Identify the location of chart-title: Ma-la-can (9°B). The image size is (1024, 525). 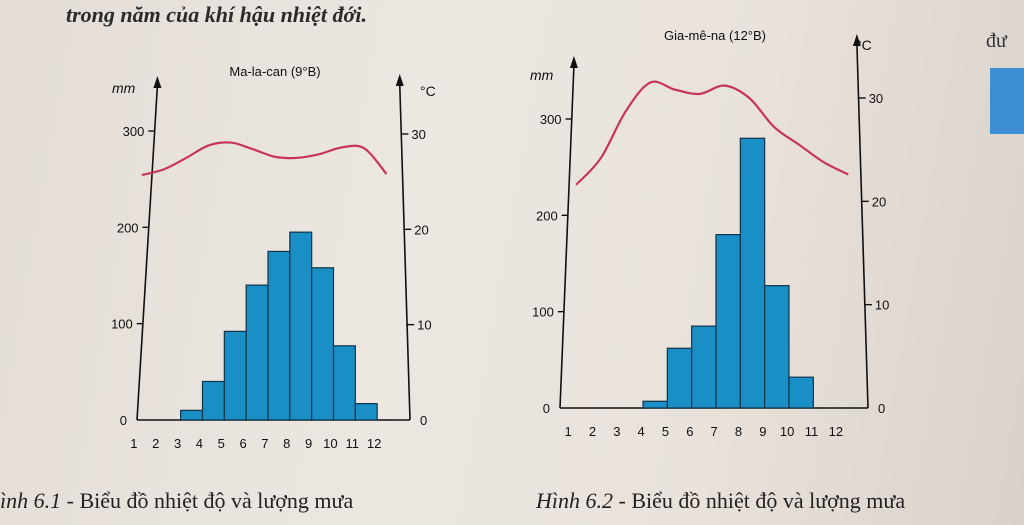
(274, 71).